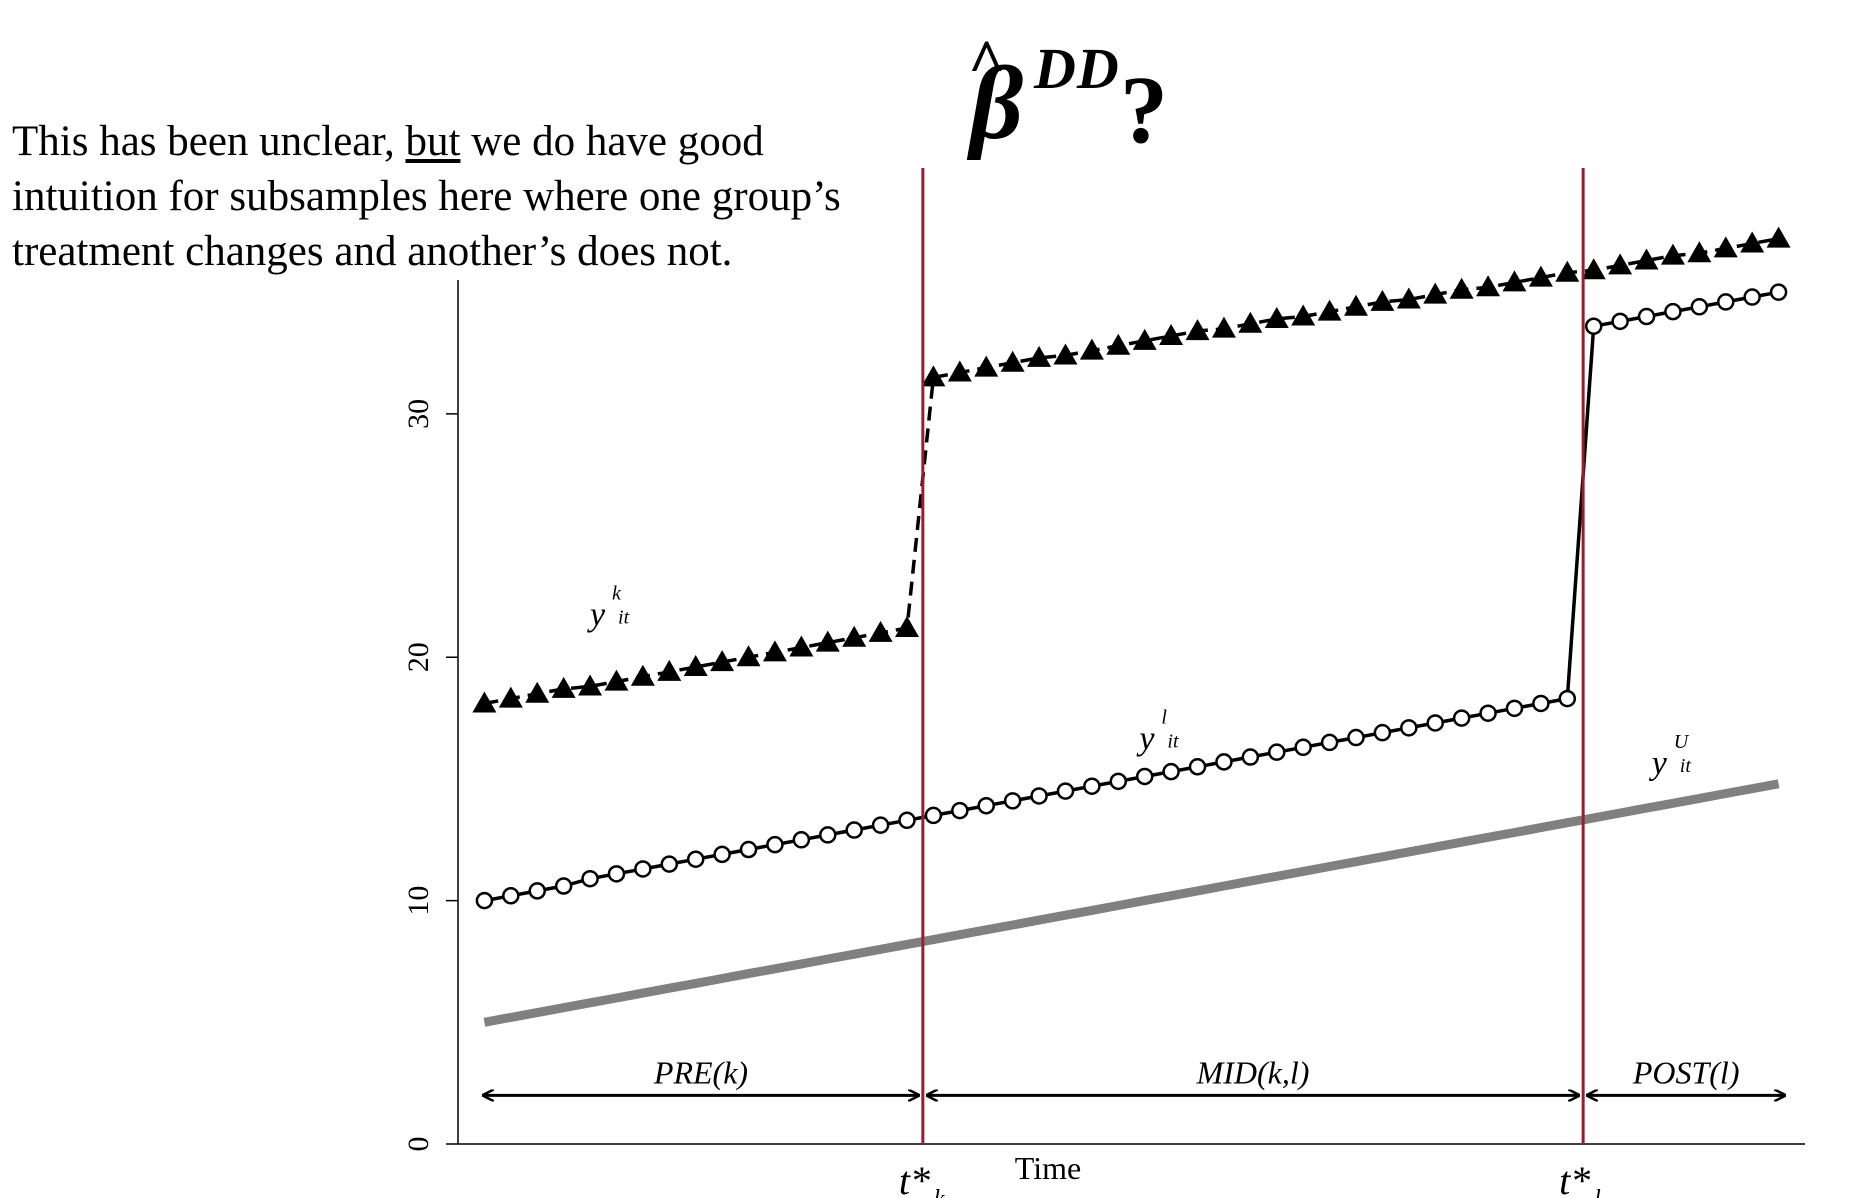 This screenshot has height=1198, width=1860. I want to click on title-superscript: DD, so click(1077, 68).